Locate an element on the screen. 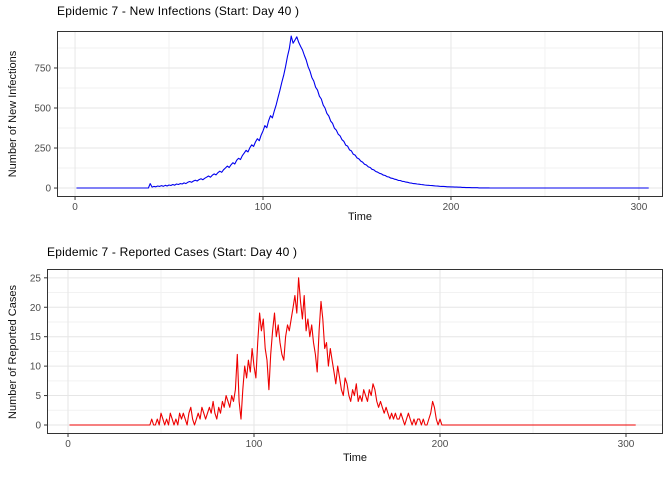 Image resolution: width=672 pixels, height=480 pixels. y-tick-label: 250 is located at coordinates (42, 149).